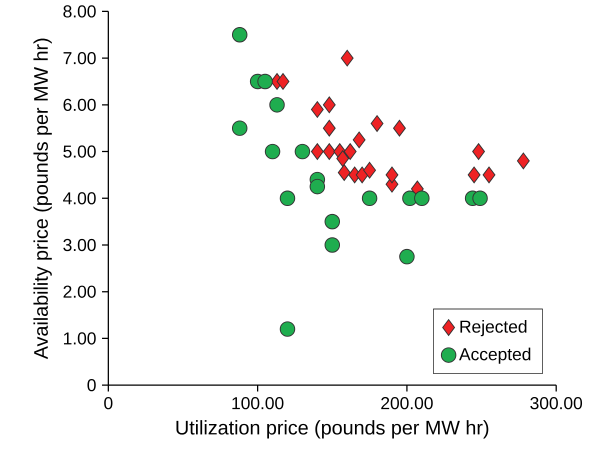 This screenshot has width=593, height=474. Describe the element at coordinates (556, 403) in the screenshot. I see `x-tick-label: 300.00` at that location.